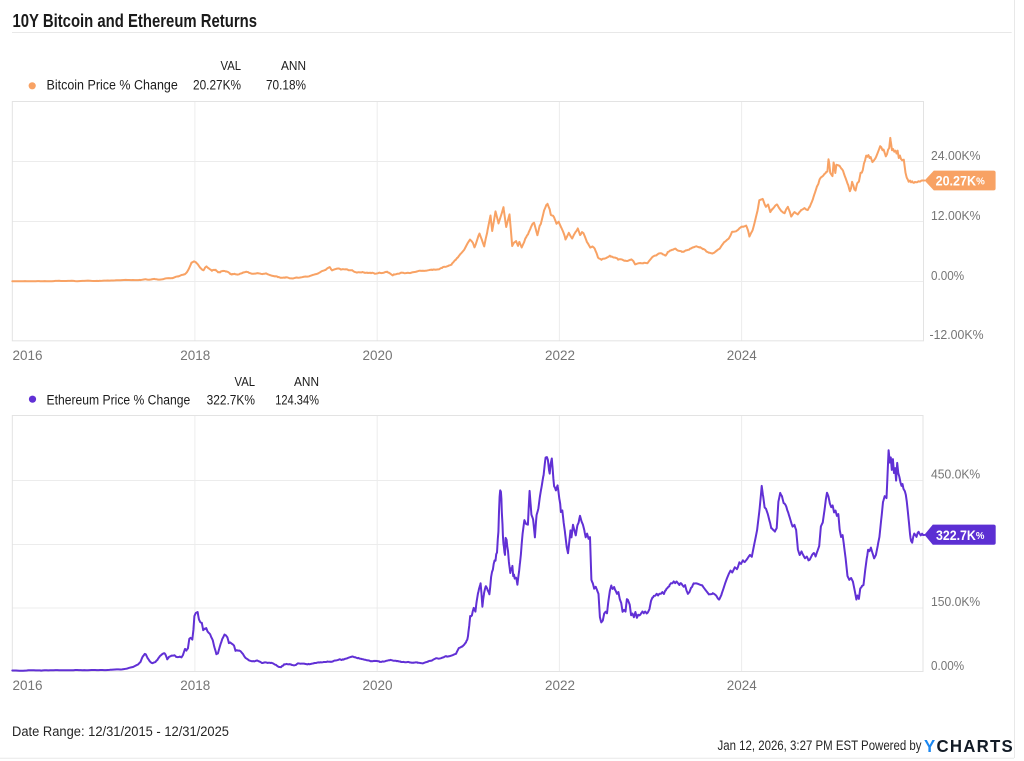  I want to click on svg-text: Ethereum Price % Change, so click(119, 400).